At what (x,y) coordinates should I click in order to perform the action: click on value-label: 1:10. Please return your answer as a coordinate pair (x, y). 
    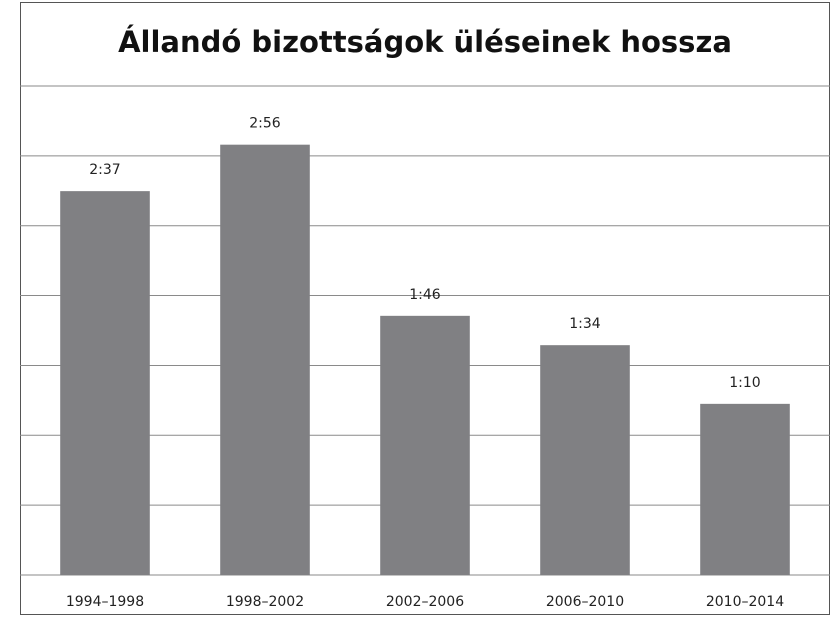
    Looking at the image, I should click on (744, 383).